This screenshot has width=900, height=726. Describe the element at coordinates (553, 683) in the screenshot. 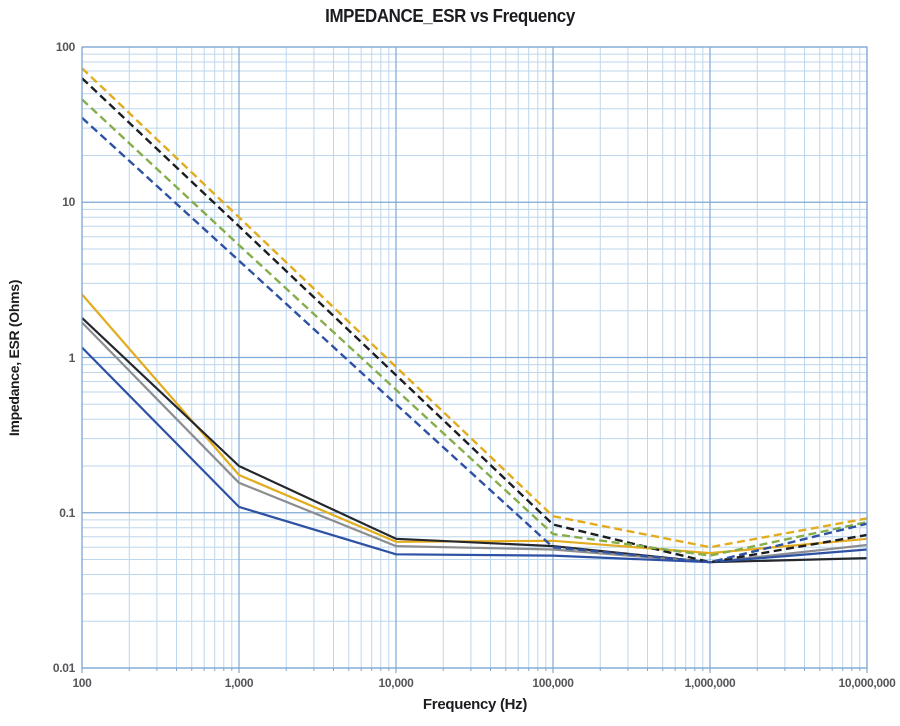

I see `x-tick-label: 100,000` at that location.